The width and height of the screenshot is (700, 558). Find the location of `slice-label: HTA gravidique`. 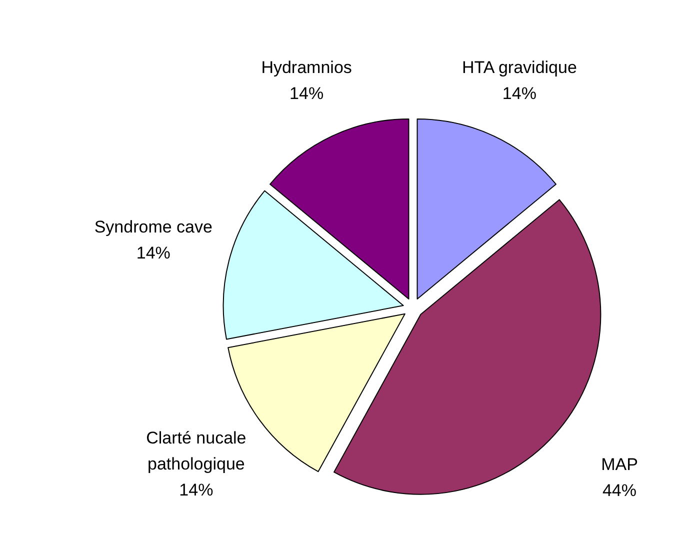

slice-label: HTA gravidique is located at coordinates (519, 68).